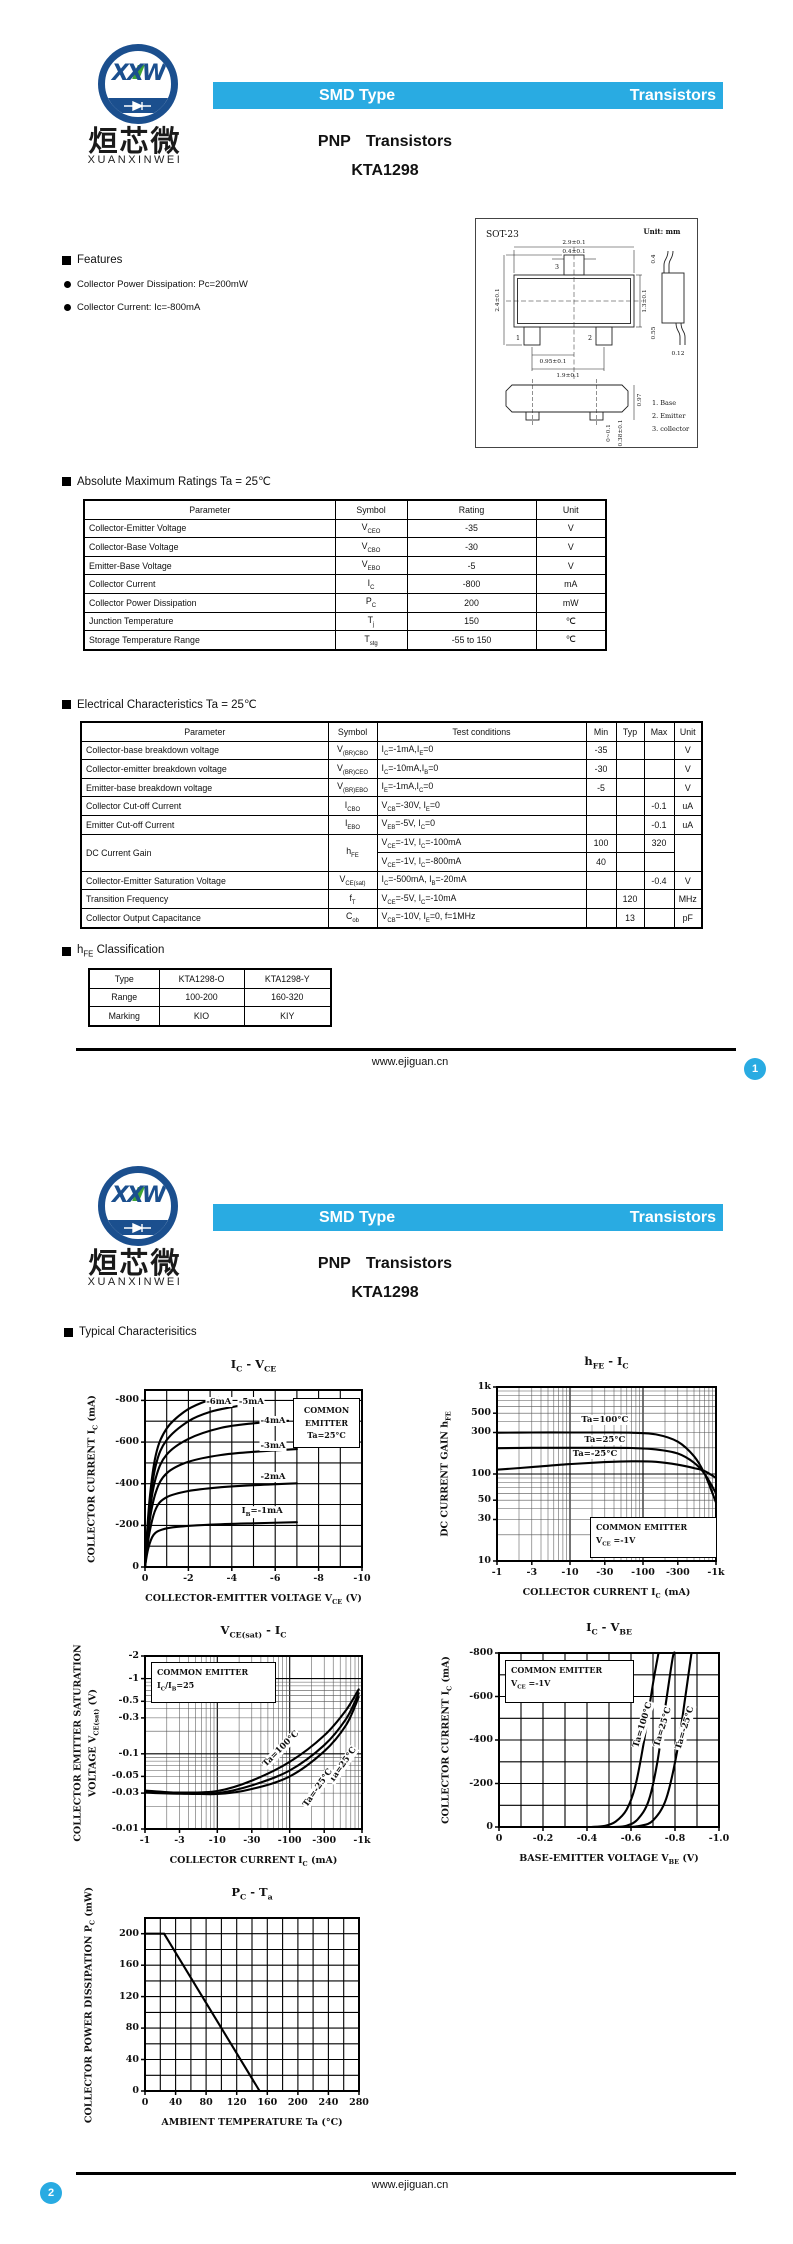  What do you see at coordinates (252, 1893) in the screenshot?
I see `chart-title: PC - Ta` at bounding box center [252, 1893].